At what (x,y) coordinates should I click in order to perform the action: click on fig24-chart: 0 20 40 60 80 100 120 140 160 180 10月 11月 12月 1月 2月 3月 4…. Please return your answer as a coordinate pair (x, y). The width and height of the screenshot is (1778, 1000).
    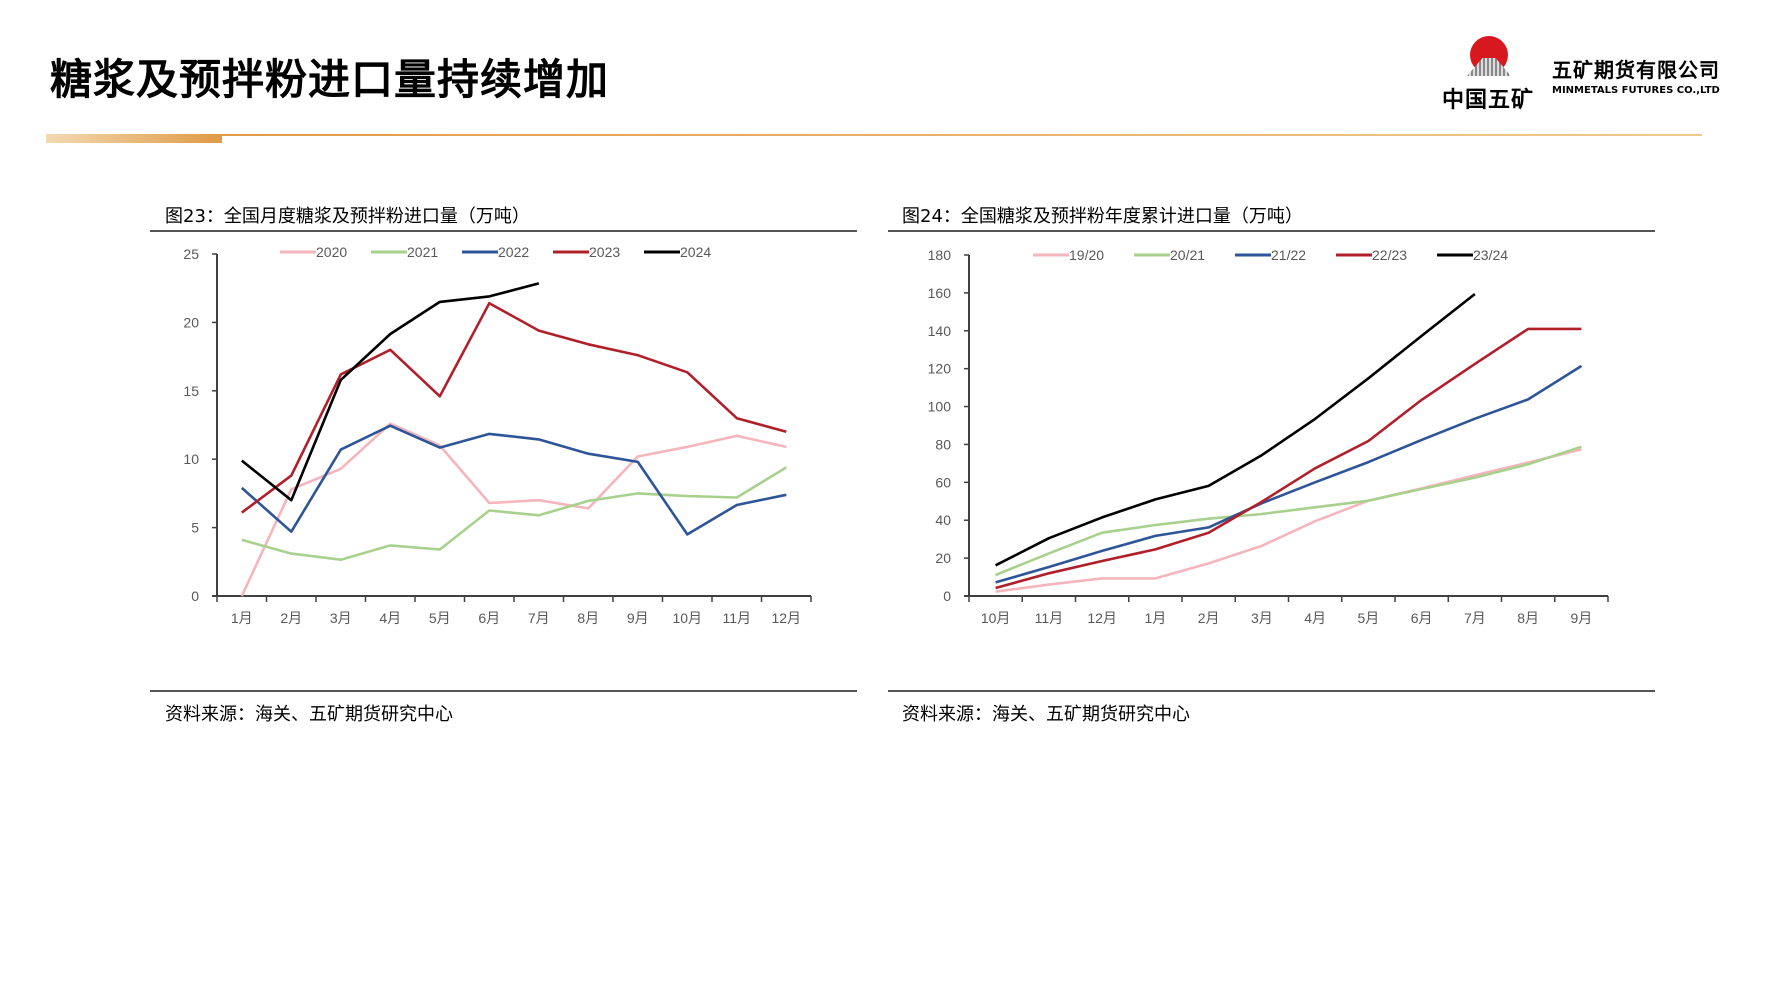
    Looking at the image, I should click on (1268, 436).